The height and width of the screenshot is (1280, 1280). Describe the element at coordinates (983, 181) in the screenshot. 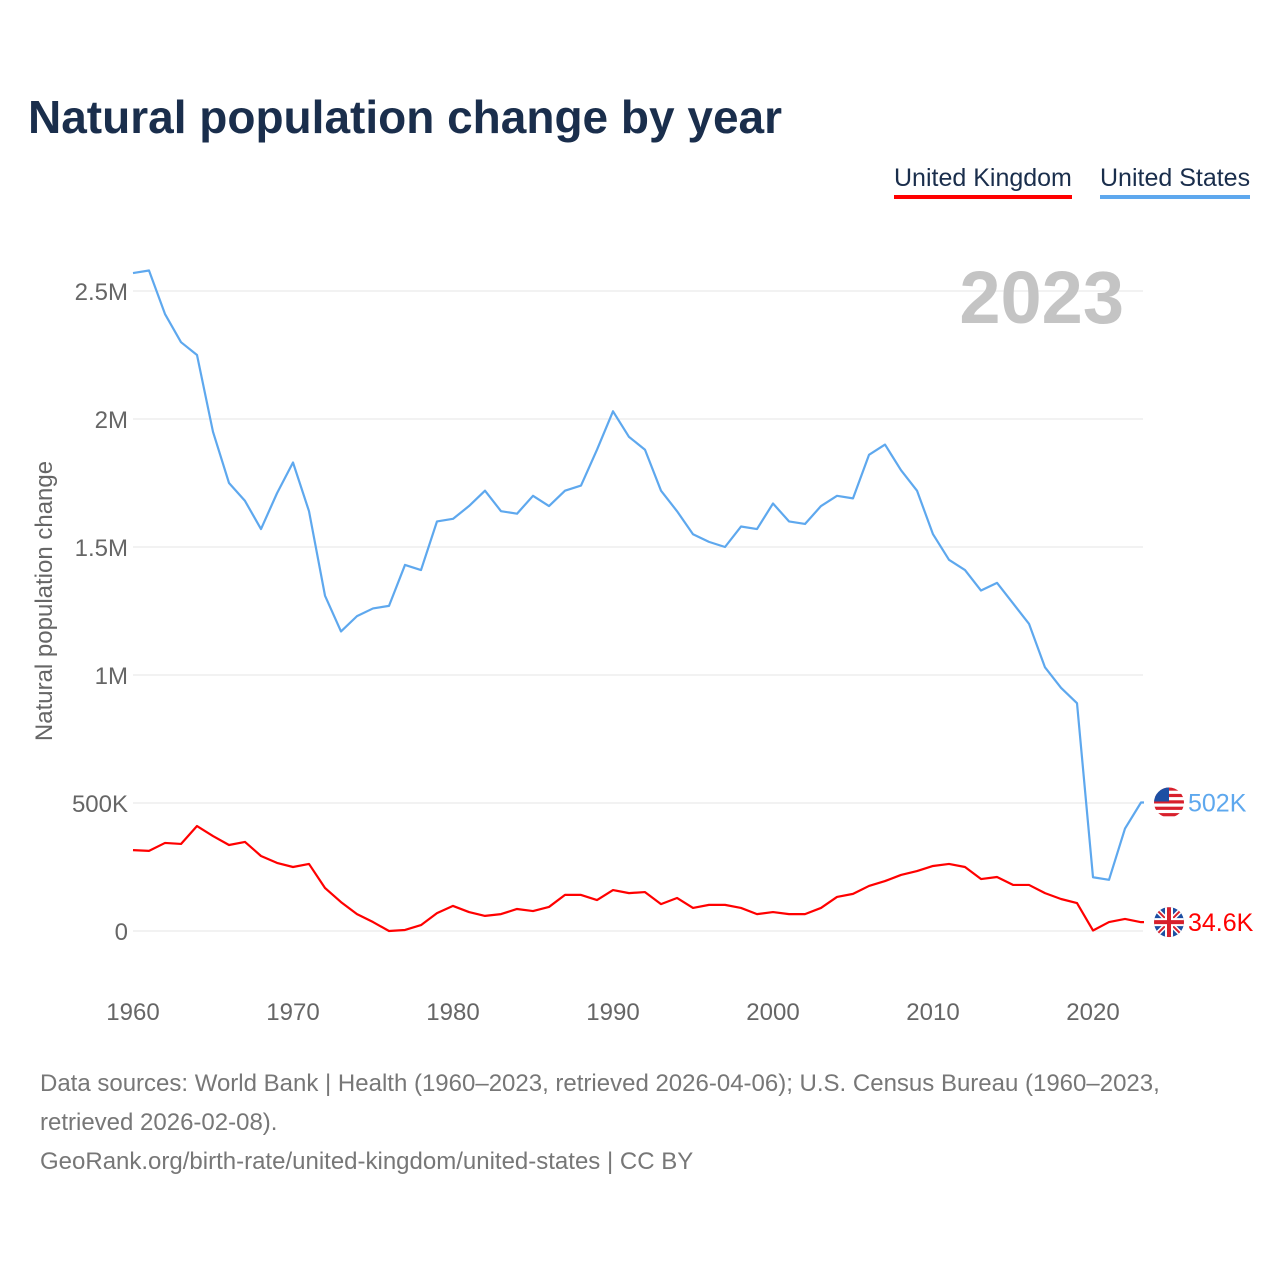

I see `legend-united-kingdom: United Kingdom` at that location.